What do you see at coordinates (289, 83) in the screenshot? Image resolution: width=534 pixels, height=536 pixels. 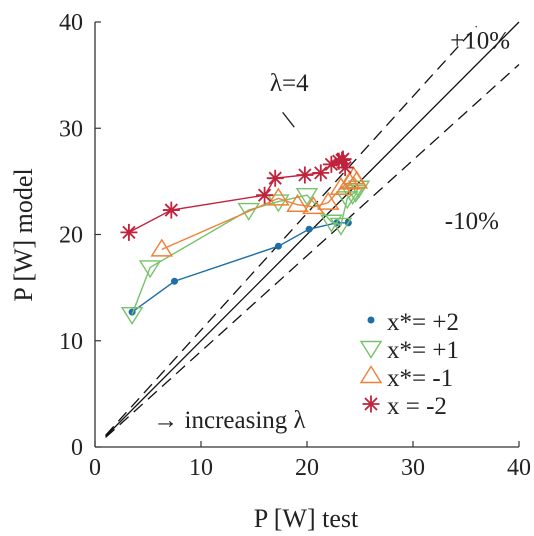 I see `annotation-4: λ=4` at bounding box center [289, 83].